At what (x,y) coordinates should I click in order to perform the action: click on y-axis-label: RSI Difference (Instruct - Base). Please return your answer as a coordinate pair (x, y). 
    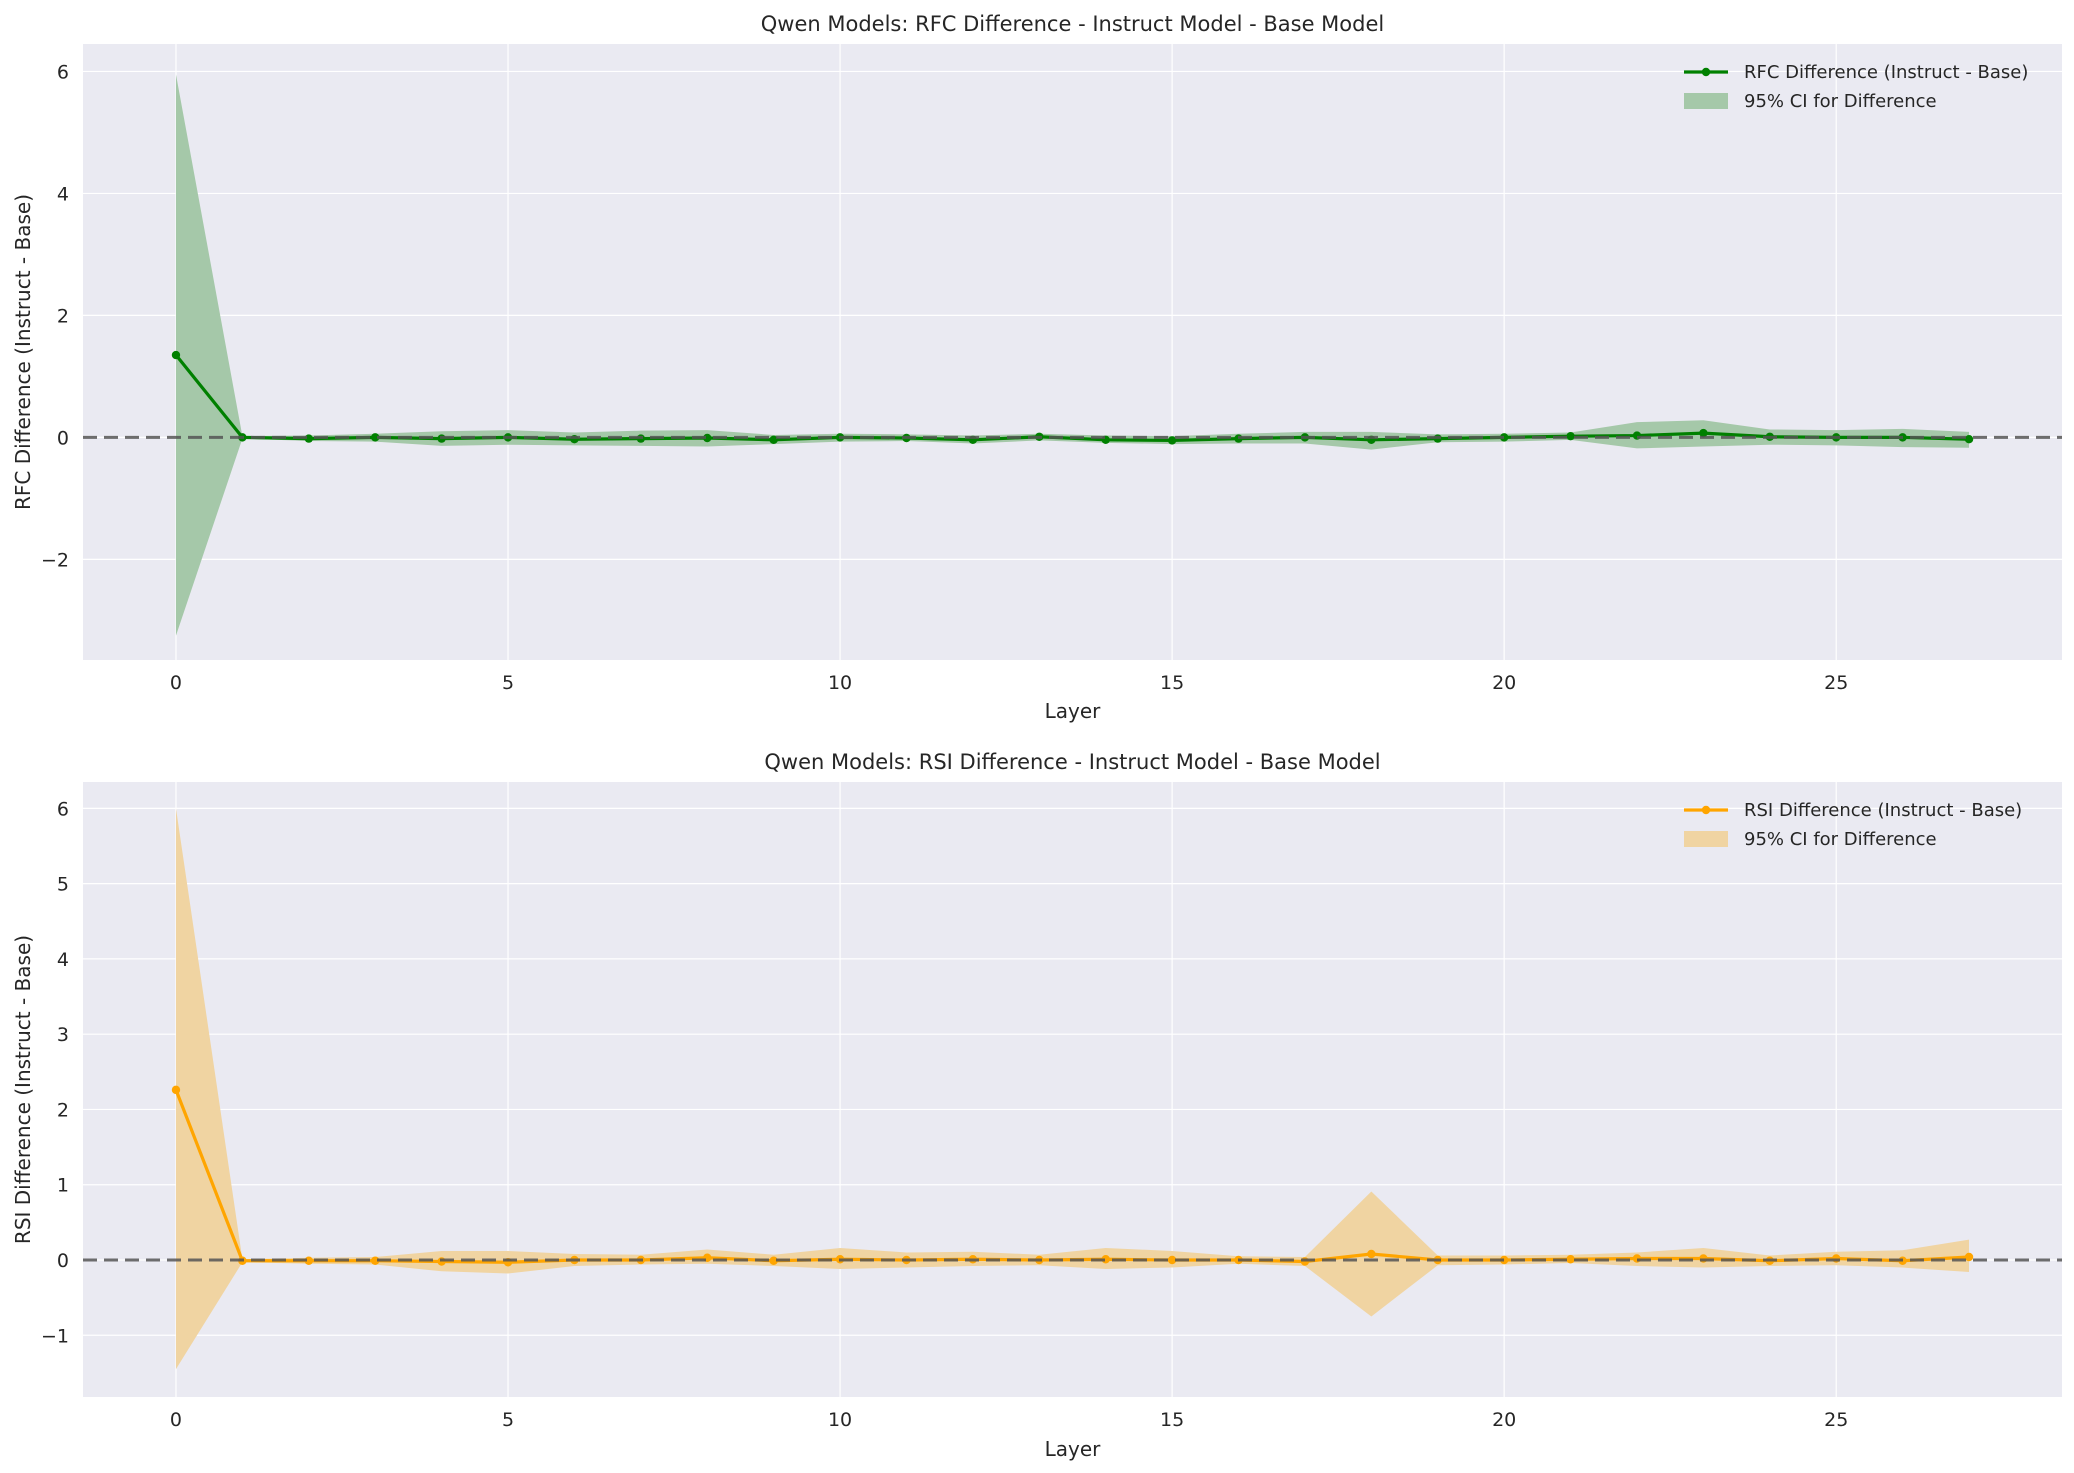
    Looking at the image, I should click on (23, 1089).